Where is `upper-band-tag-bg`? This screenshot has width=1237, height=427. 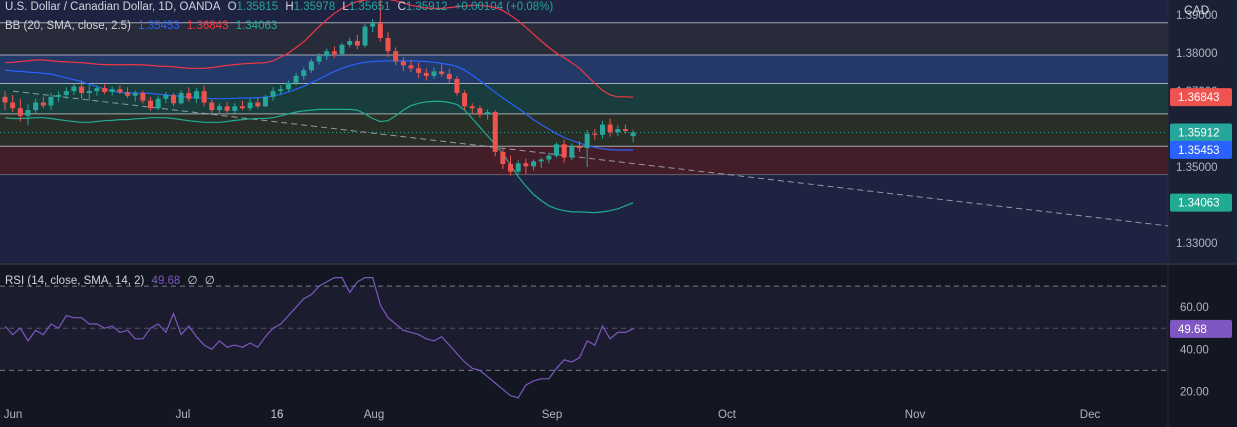
upper-band-tag-bg is located at coordinates (1201, 97).